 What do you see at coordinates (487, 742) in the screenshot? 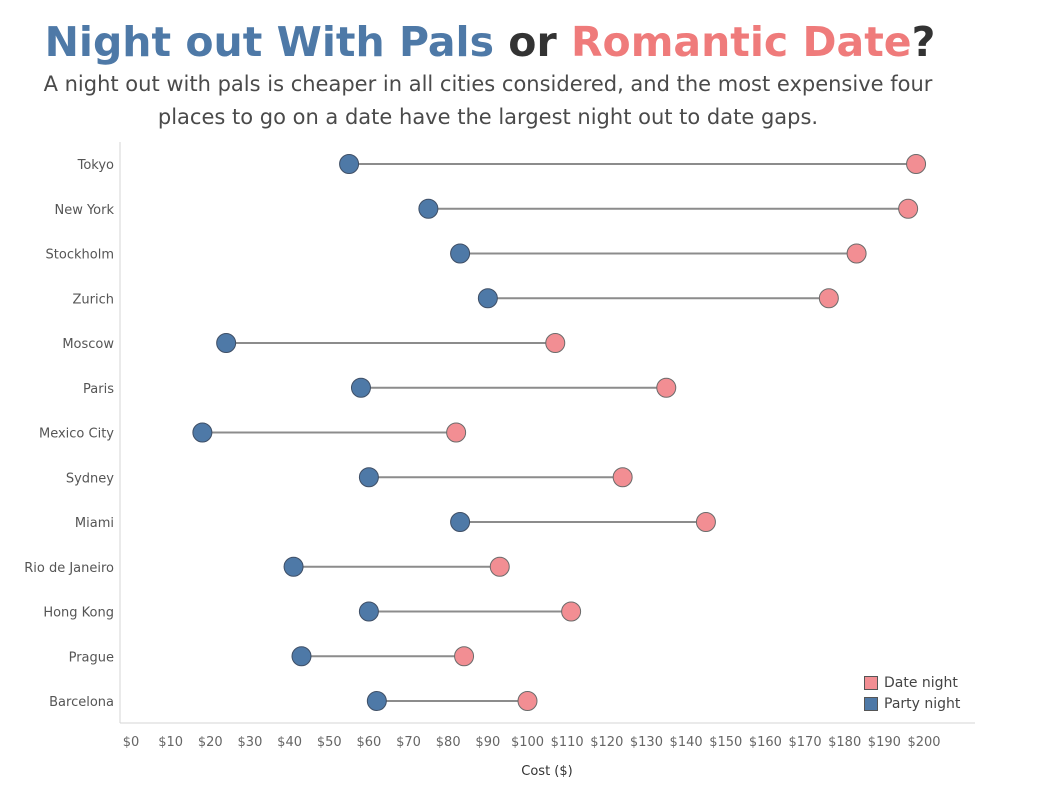
I see `x-tick-label: $90` at bounding box center [487, 742].